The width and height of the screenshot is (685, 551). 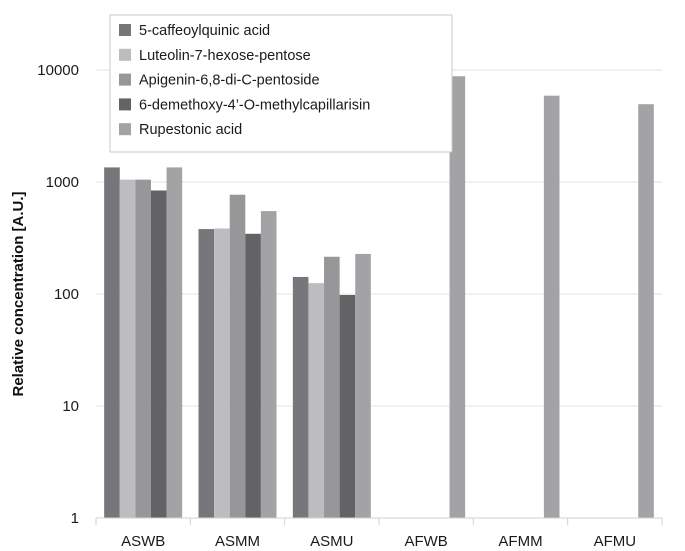 I want to click on legend-box, so click(x=281, y=83).